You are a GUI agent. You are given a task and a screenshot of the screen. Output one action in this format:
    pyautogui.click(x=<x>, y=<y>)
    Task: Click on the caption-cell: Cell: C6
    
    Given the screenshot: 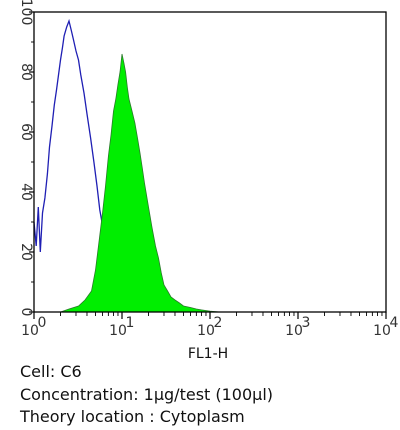 What is the action you would take?
    pyautogui.click(x=51, y=371)
    